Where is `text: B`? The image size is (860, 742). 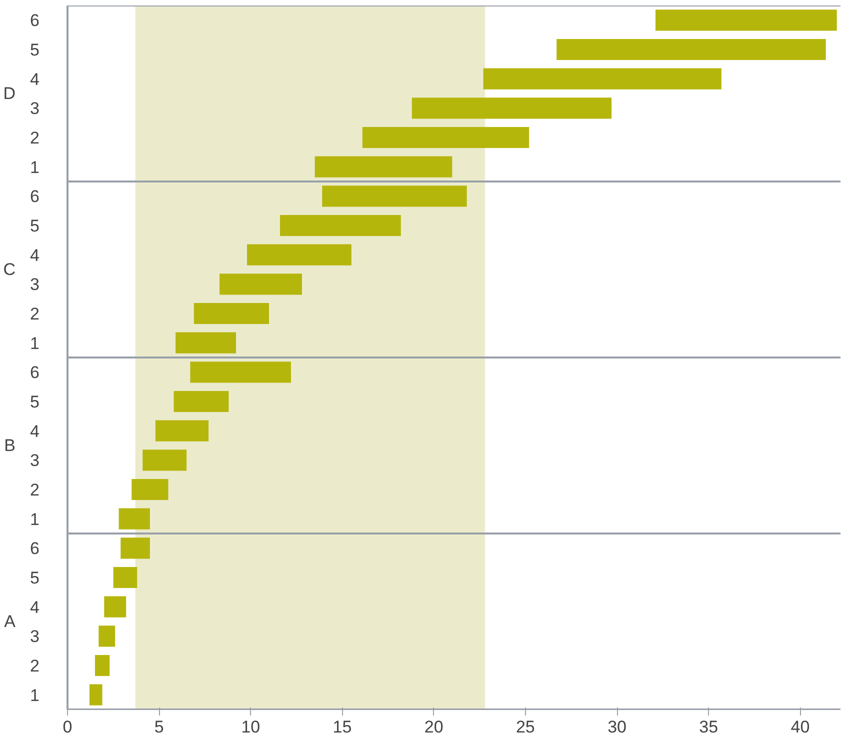
text: B is located at coordinates (10, 445).